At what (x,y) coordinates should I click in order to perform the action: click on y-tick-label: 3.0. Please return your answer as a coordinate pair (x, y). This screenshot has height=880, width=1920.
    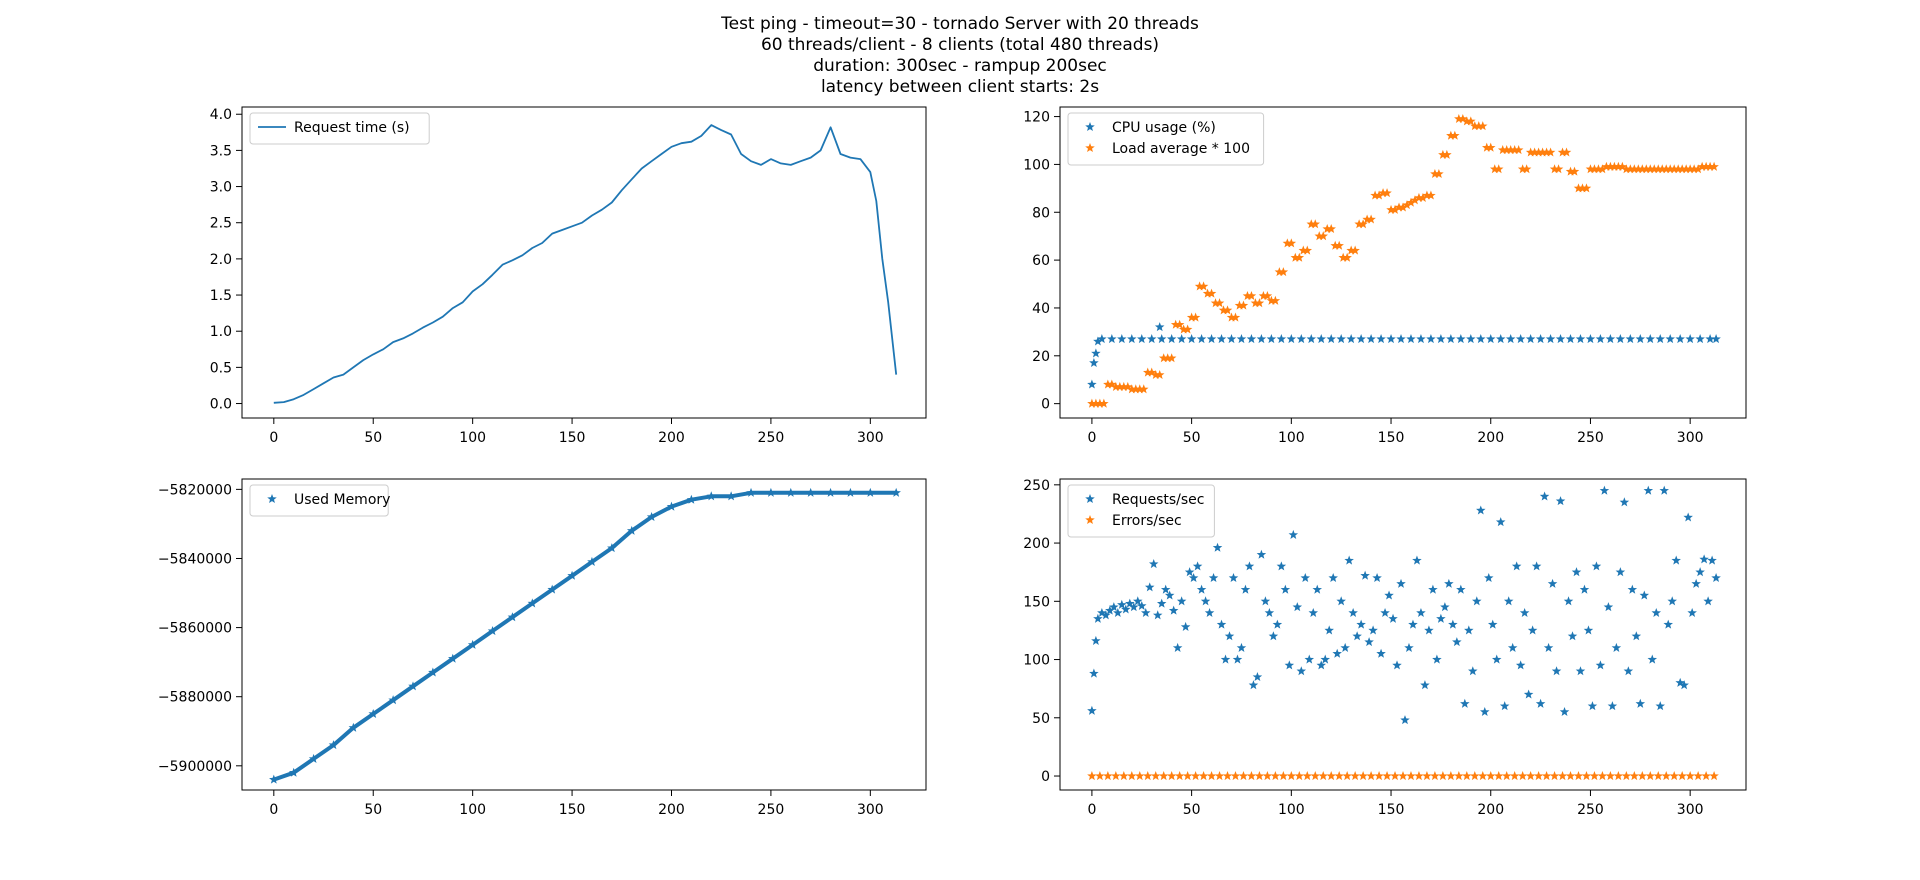
    Looking at the image, I should click on (221, 188).